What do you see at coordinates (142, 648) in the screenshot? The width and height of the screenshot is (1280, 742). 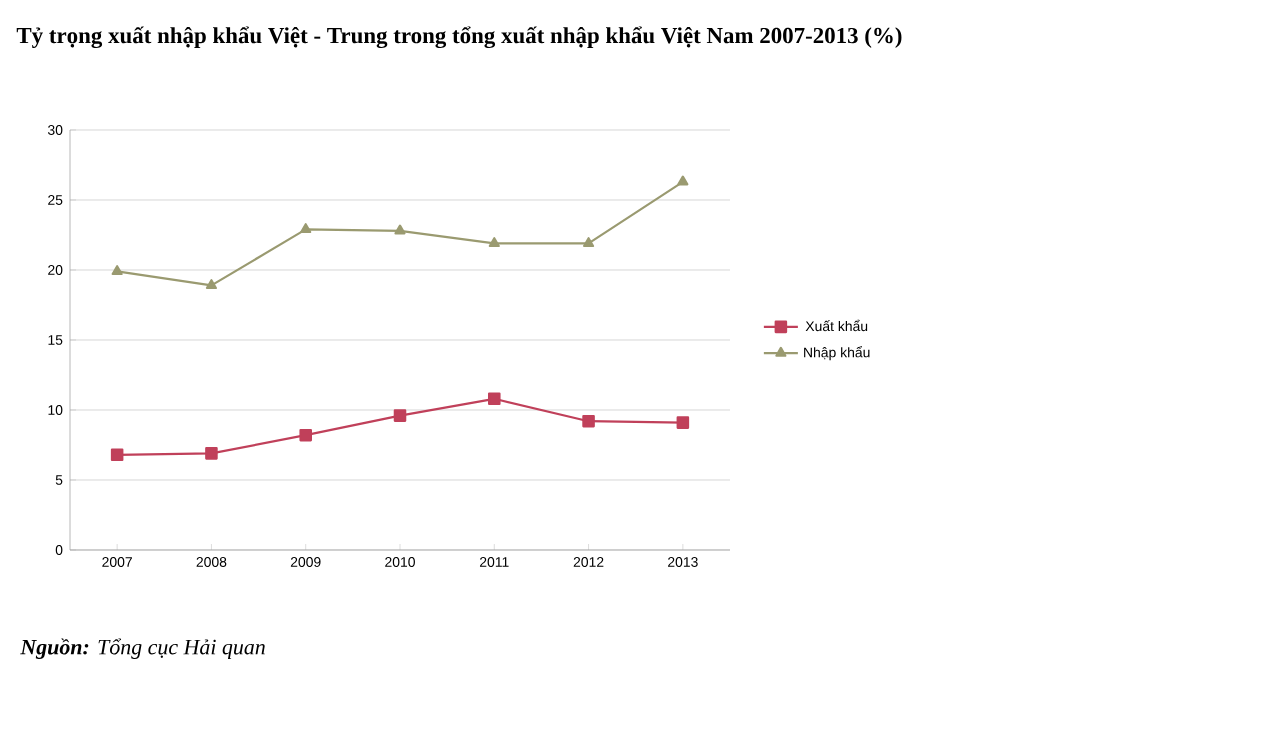 I see `text: Nguồn: Tổng cục Hải quan` at bounding box center [142, 648].